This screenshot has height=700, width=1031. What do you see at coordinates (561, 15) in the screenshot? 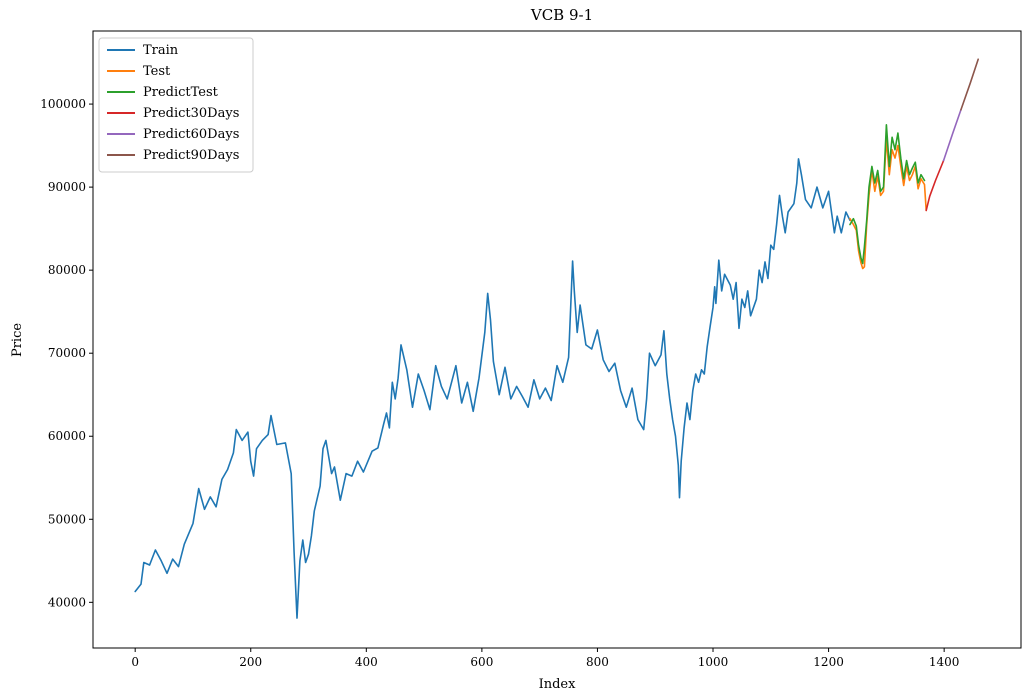
I see `chart-title: VCB 9-1` at bounding box center [561, 15].